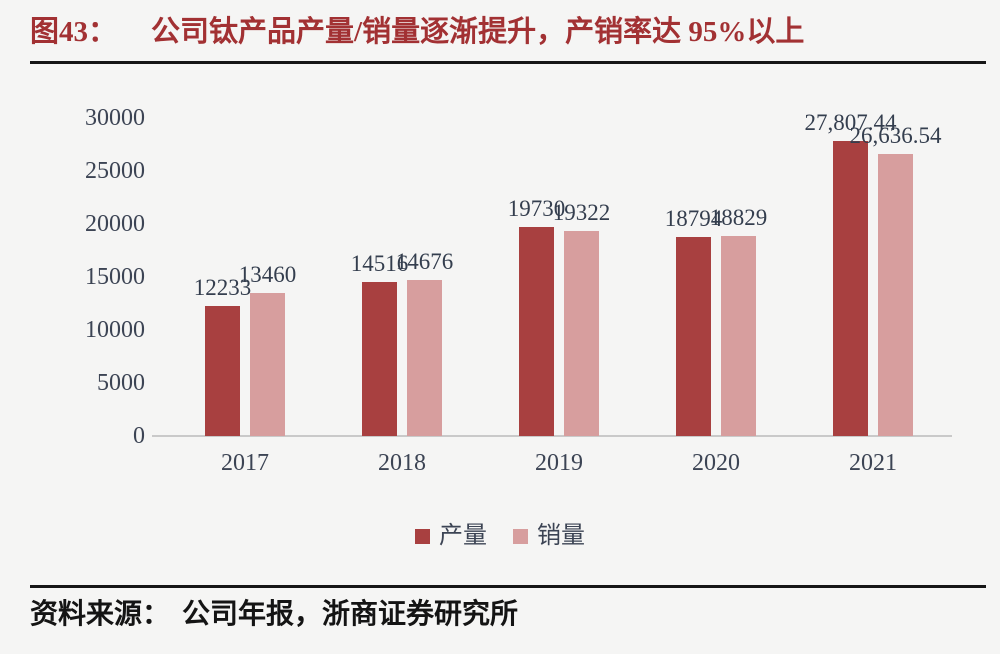 This screenshot has width=1000, height=654. I want to click on x-axis-tick-label: 2017, so click(245, 463).